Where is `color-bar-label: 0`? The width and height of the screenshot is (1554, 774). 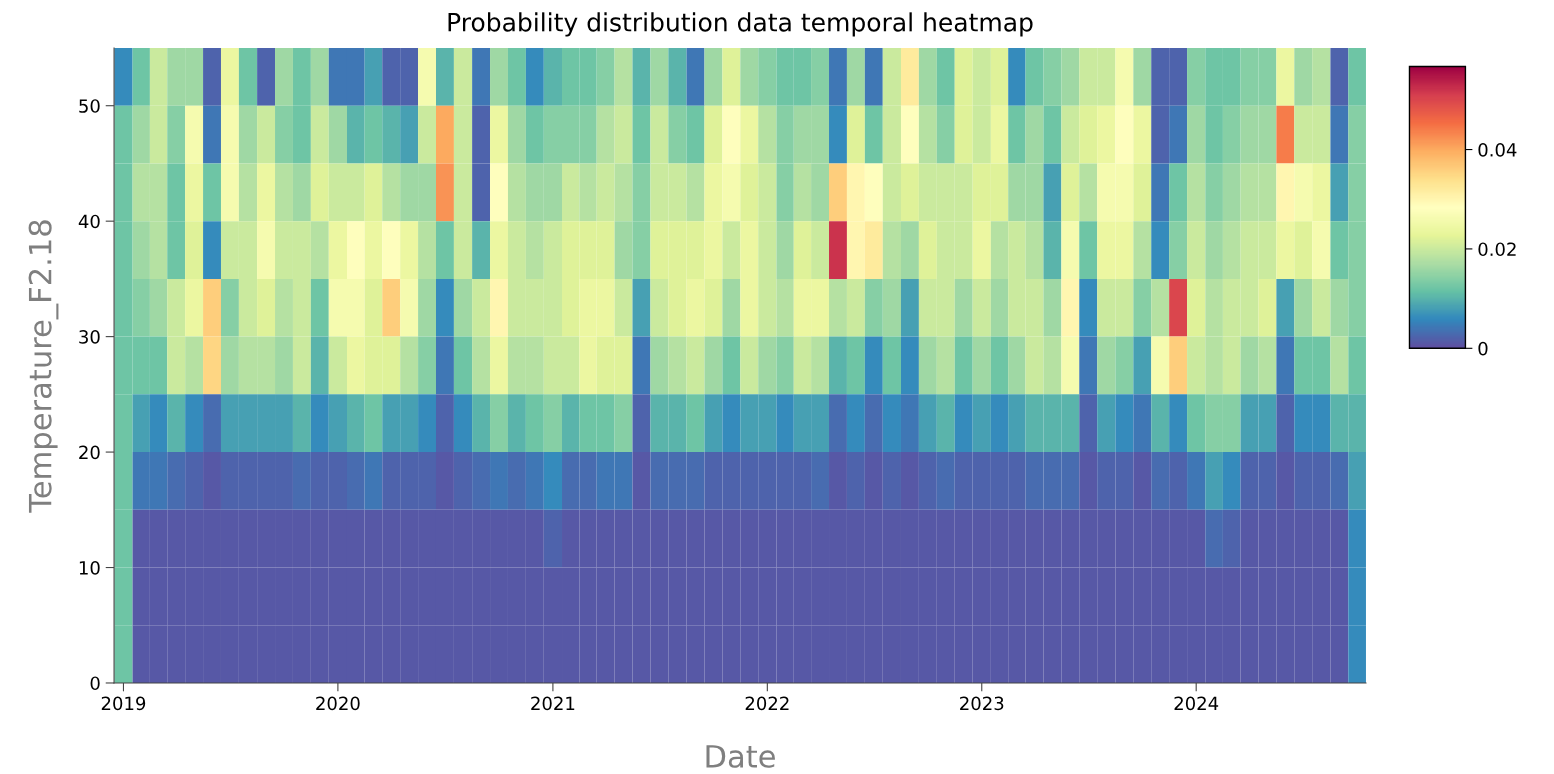
color-bar-label: 0 is located at coordinates (1483, 348).